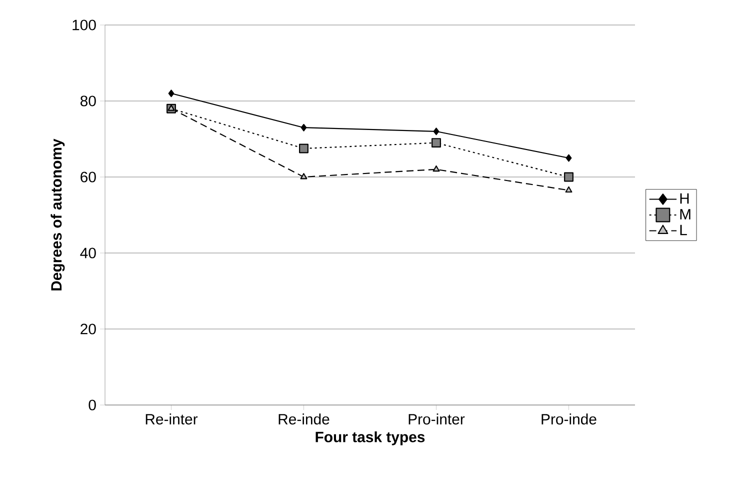 The image size is (754, 491). Describe the element at coordinates (172, 419) in the screenshot. I see `x-tick-label: Re-inter` at that location.